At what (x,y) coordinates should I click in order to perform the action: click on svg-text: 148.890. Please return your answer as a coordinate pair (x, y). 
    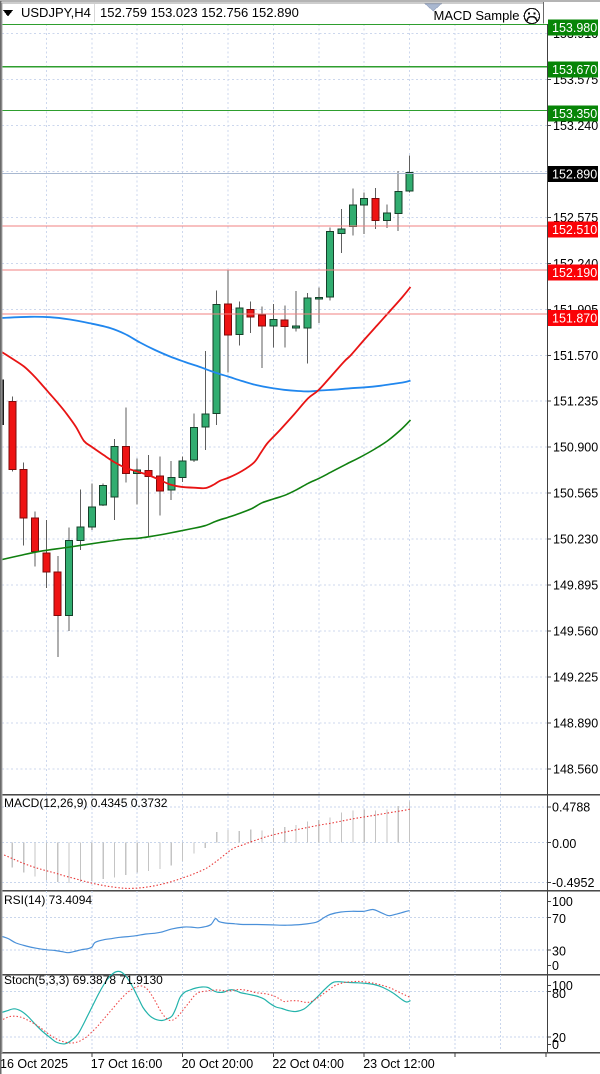
    Looking at the image, I should click on (575, 723).